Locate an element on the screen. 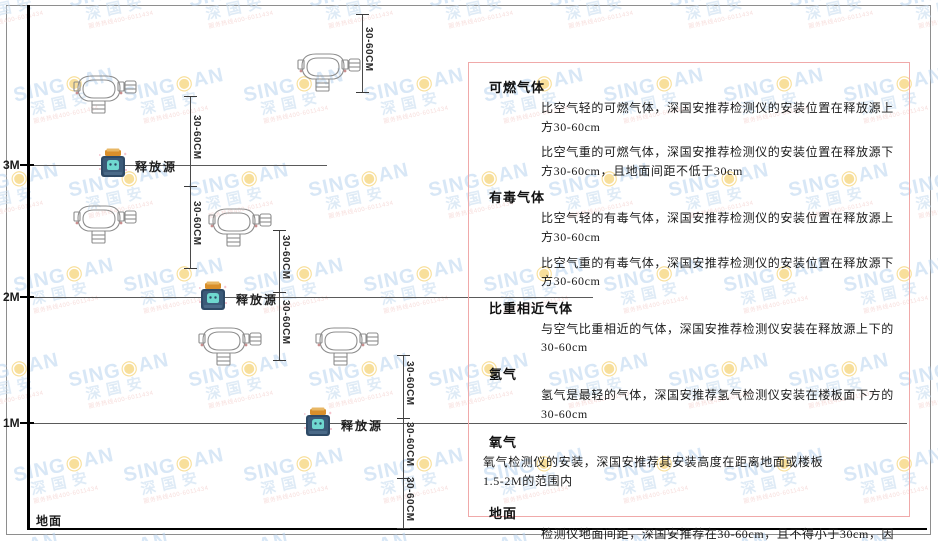  guidance-section: 氢气氢气是最轻的气体，深国安推荐氢气检测仪安装在楼板面下方的30-60cm is located at coordinates (689, 393).